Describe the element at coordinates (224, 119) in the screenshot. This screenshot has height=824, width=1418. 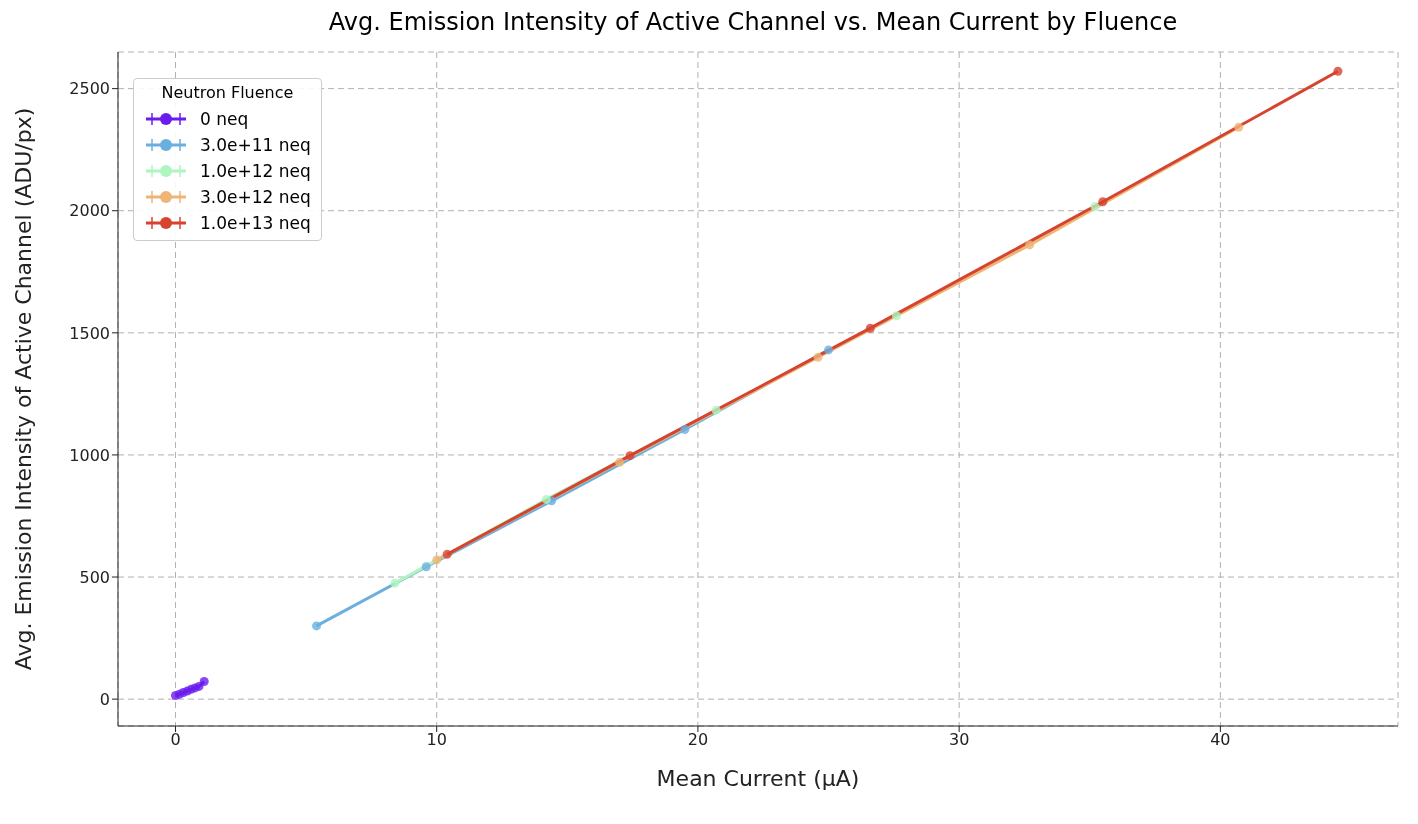
I see `legend-label: 0 neq` at that location.